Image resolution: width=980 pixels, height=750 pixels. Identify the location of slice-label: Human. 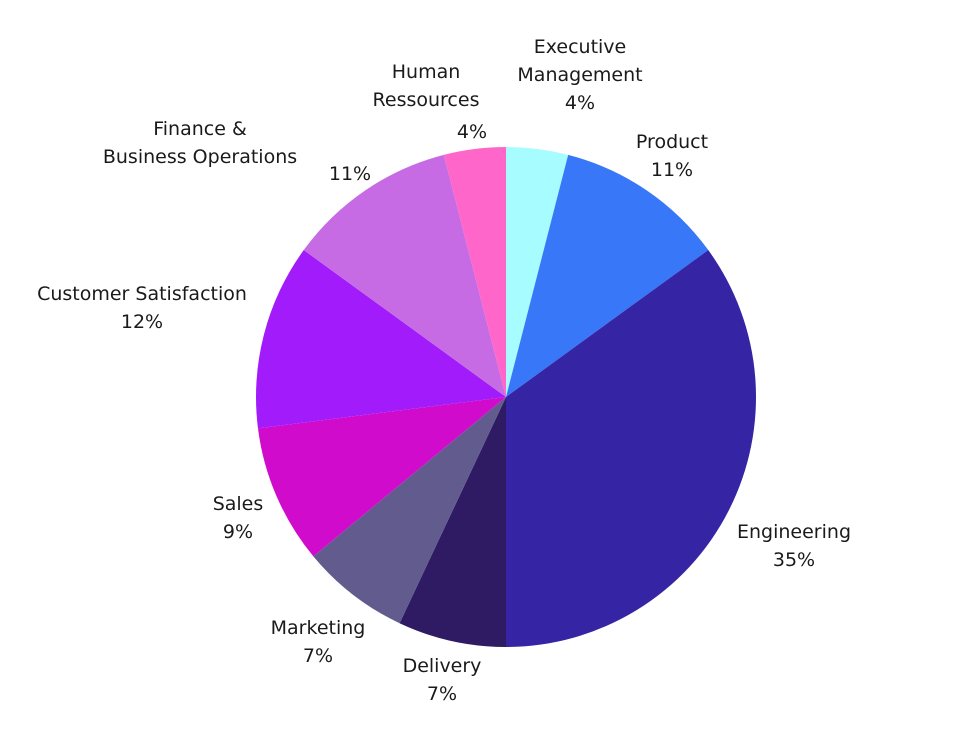
(426, 72).